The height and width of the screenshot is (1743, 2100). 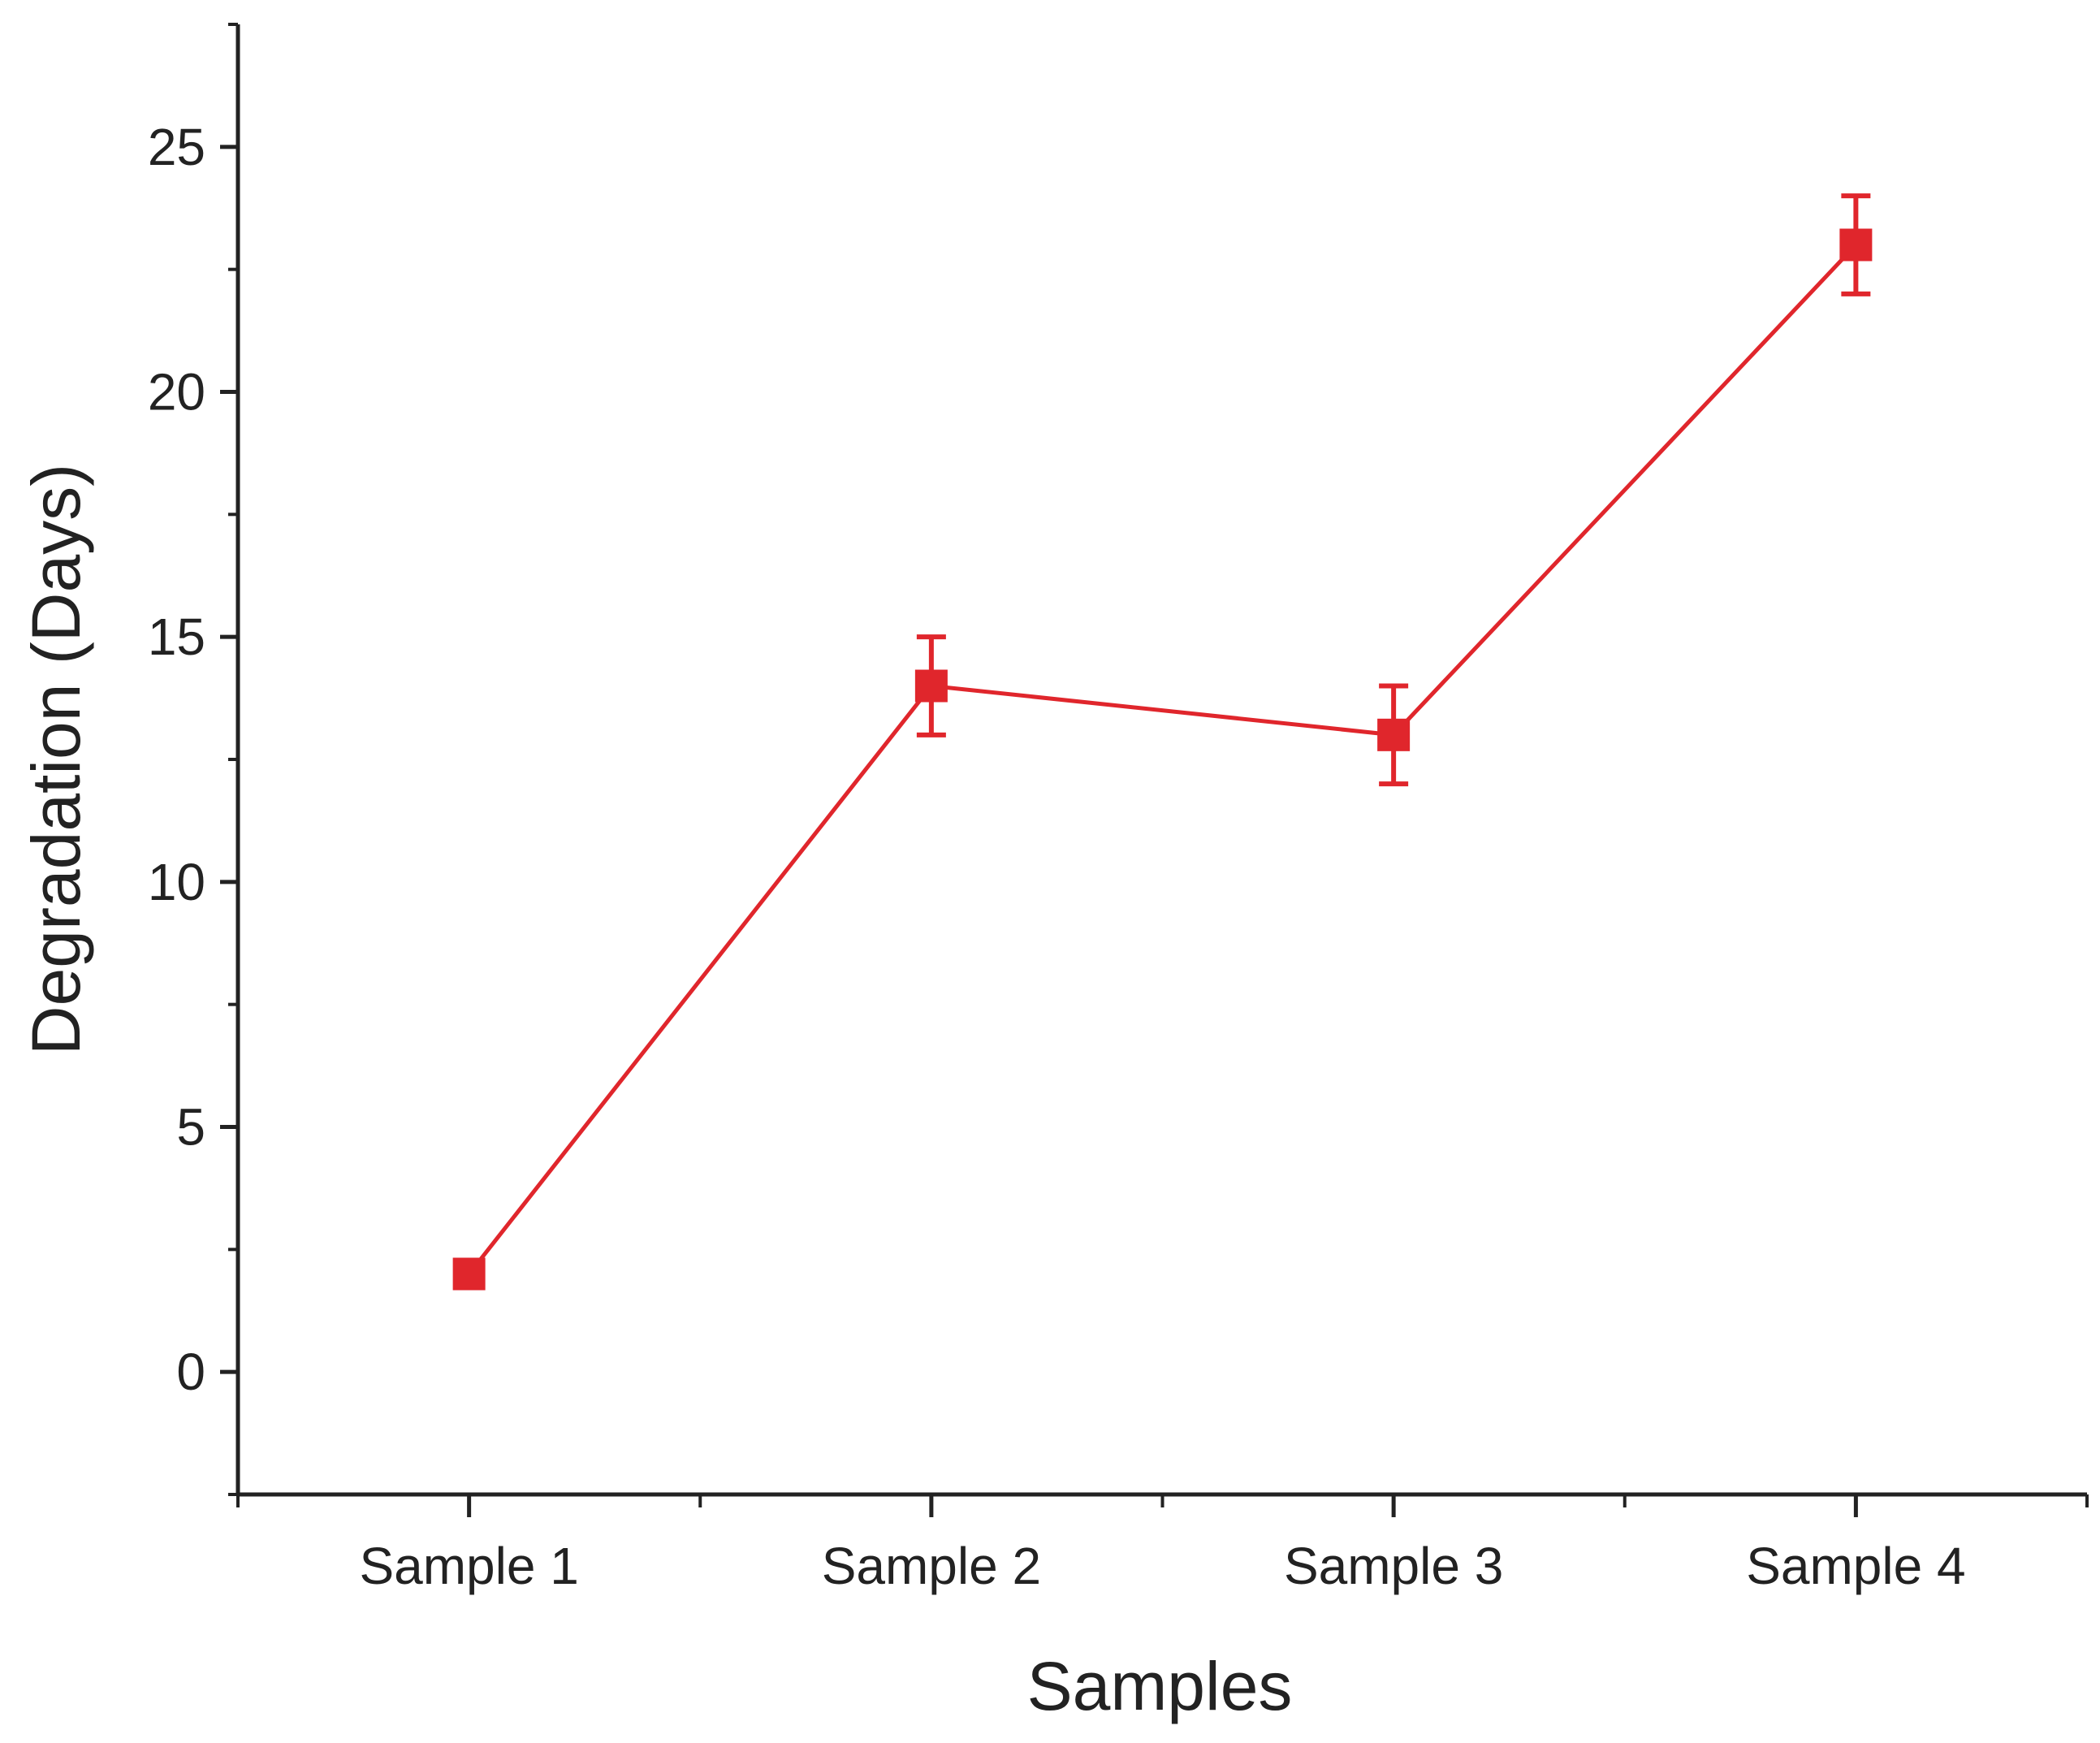 I want to click on x-tick-label: Sample 4, so click(x=1856, y=1566).